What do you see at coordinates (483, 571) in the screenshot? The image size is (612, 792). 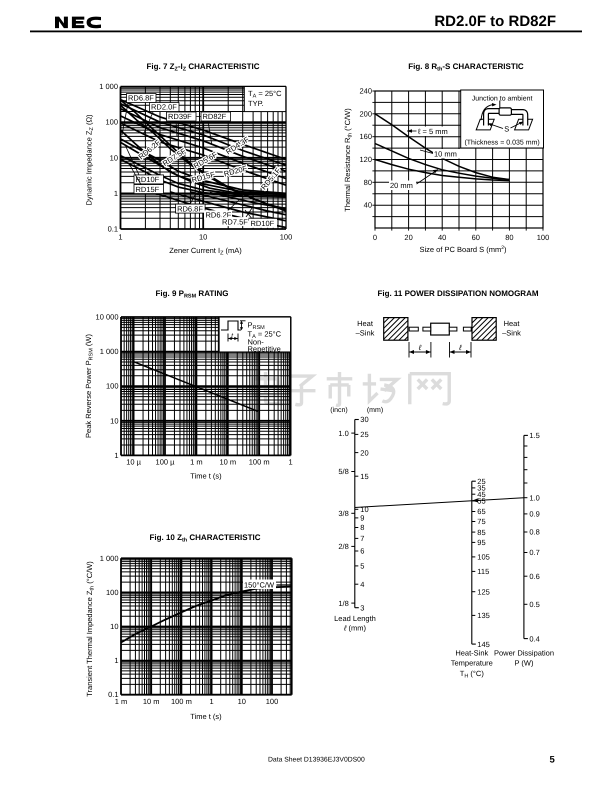 I see `svg-text: 115` at bounding box center [483, 571].